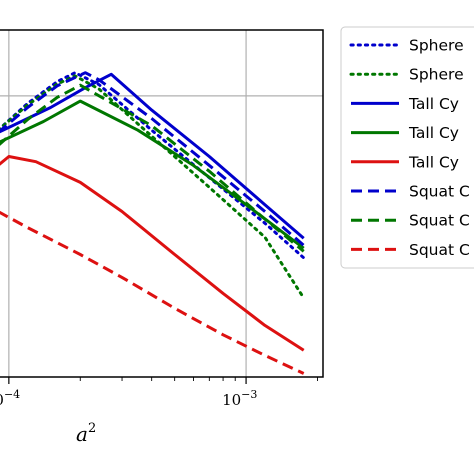  I want to click on x-axis-label: a2, so click(86, 433).